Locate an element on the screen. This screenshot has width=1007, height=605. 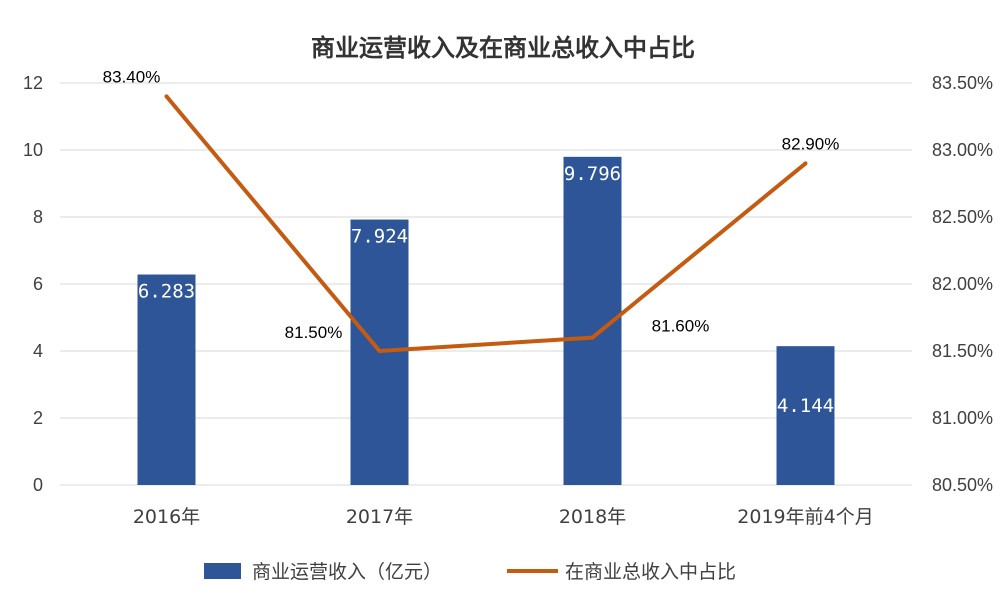
chart-title: 商业运营收入及在商业总收入中占比 is located at coordinates (503, 47).